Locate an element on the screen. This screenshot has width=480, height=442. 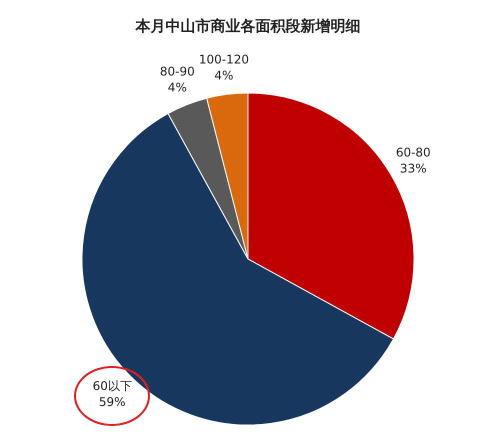
data-label: 33% is located at coordinates (413, 168).